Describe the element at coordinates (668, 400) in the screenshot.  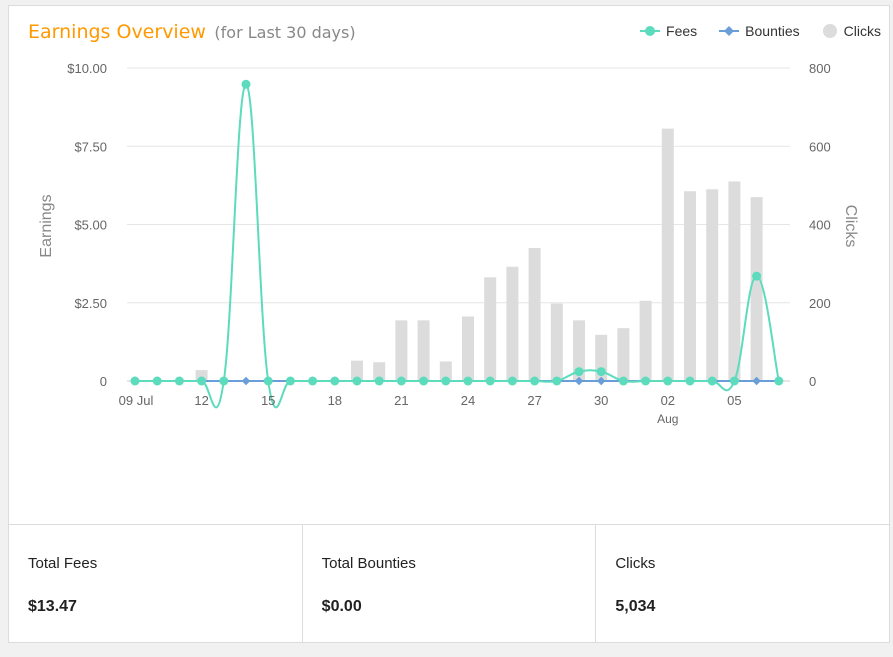
I see `x-tick-label: 02` at that location.